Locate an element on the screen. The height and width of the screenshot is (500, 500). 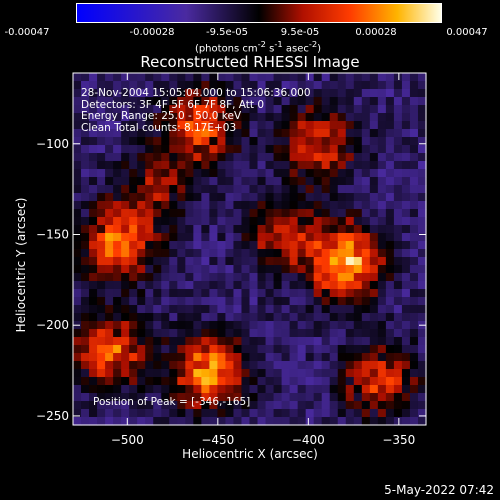
annotation-peak: Position of Peak = [-346,-165] is located at coordinates (172, 402).